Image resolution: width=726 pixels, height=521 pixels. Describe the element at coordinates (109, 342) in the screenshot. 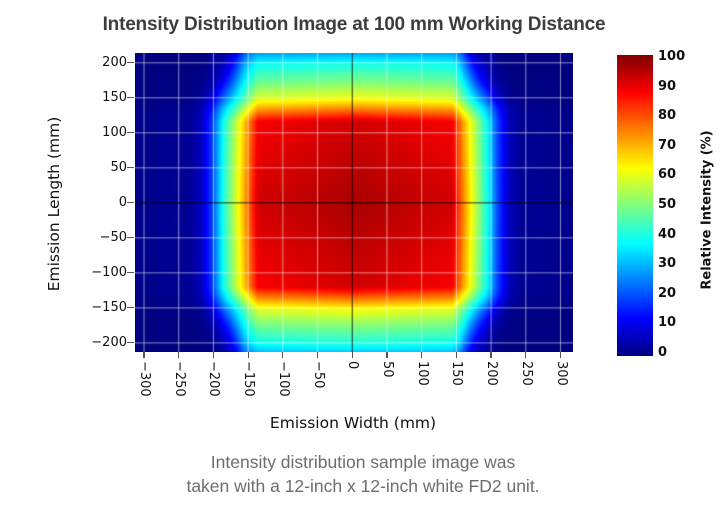

I see `y-tick-label: −200` at that location.